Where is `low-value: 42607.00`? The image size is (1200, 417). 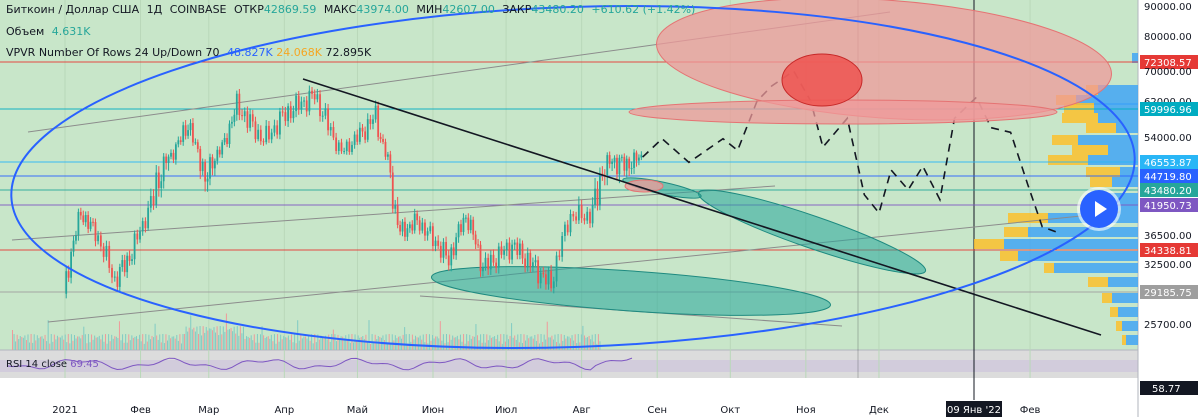 low-value: 42607.00 is located at coordinates (468, 9).